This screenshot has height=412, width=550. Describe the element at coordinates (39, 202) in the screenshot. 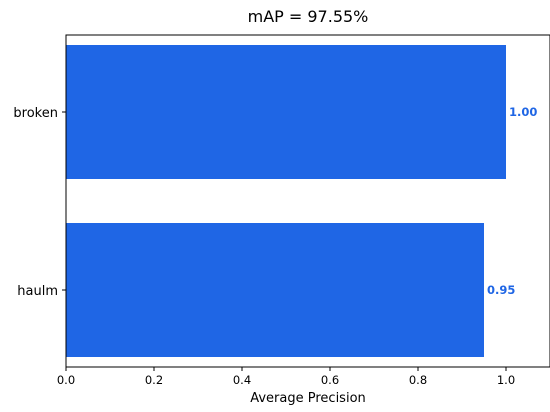

I see `y-ticks-group: broken haulm` at that location.